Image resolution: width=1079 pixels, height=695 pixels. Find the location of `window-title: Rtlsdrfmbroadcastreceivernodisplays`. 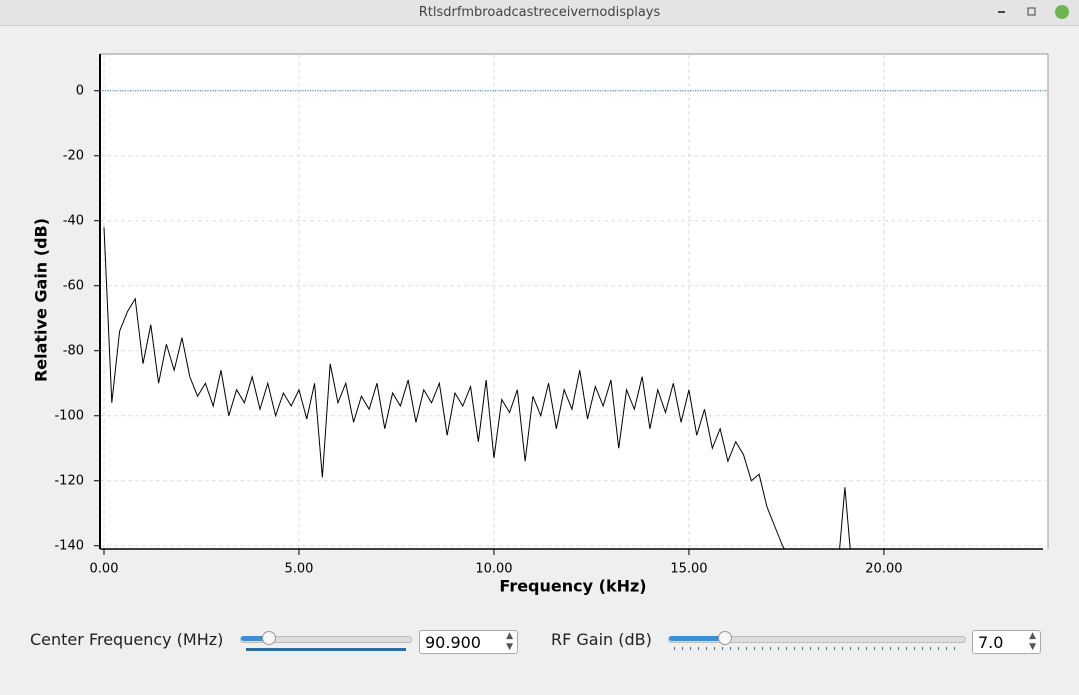

window-title: Rtlsdrfmbroadcastreceivernodisplays is located at coordinates (539, 12).